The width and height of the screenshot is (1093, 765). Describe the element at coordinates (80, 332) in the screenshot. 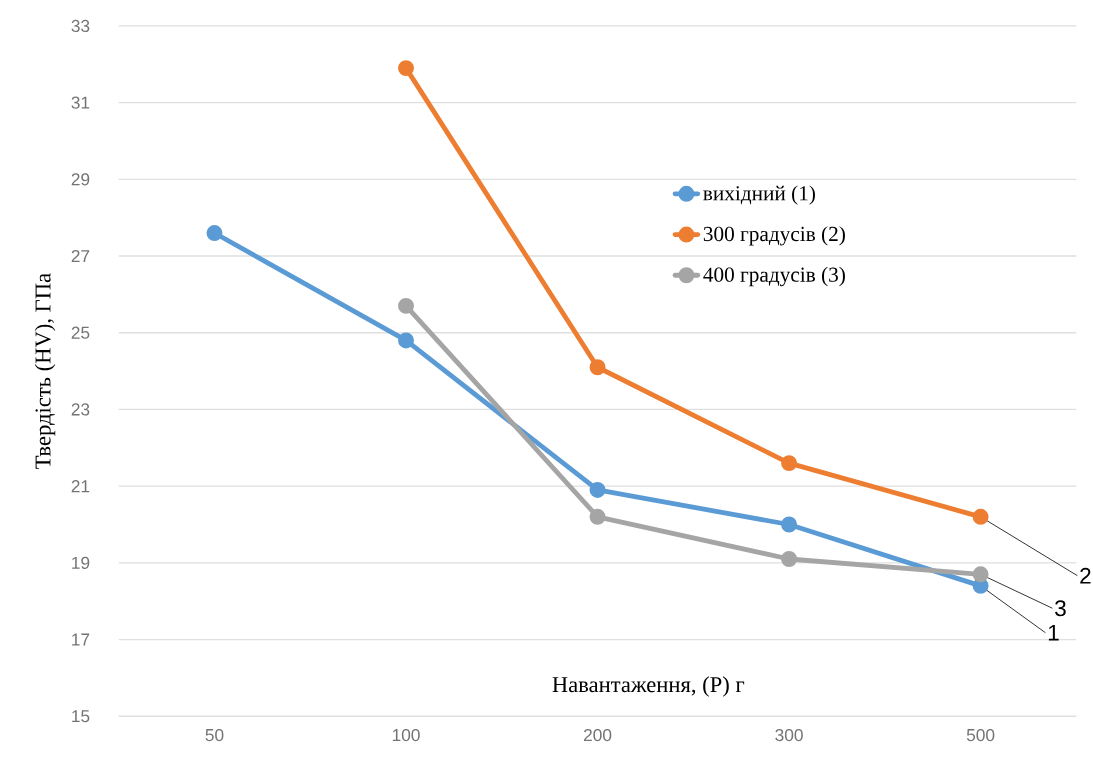

I see `y-tick-label: 25` at that location.